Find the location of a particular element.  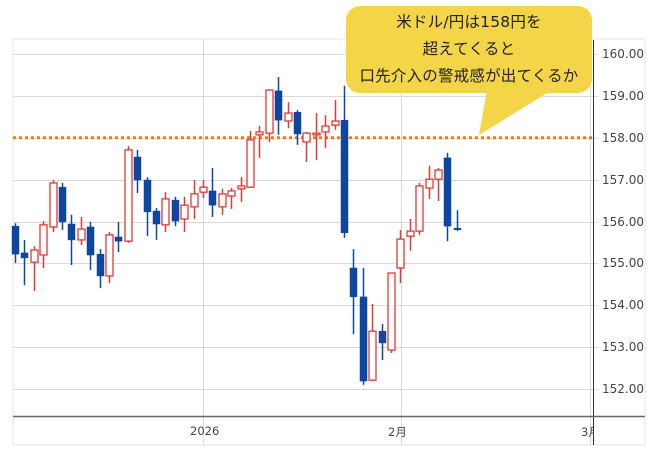

annotation-line-2: 超えてくると is located at coordinates (469, 49).